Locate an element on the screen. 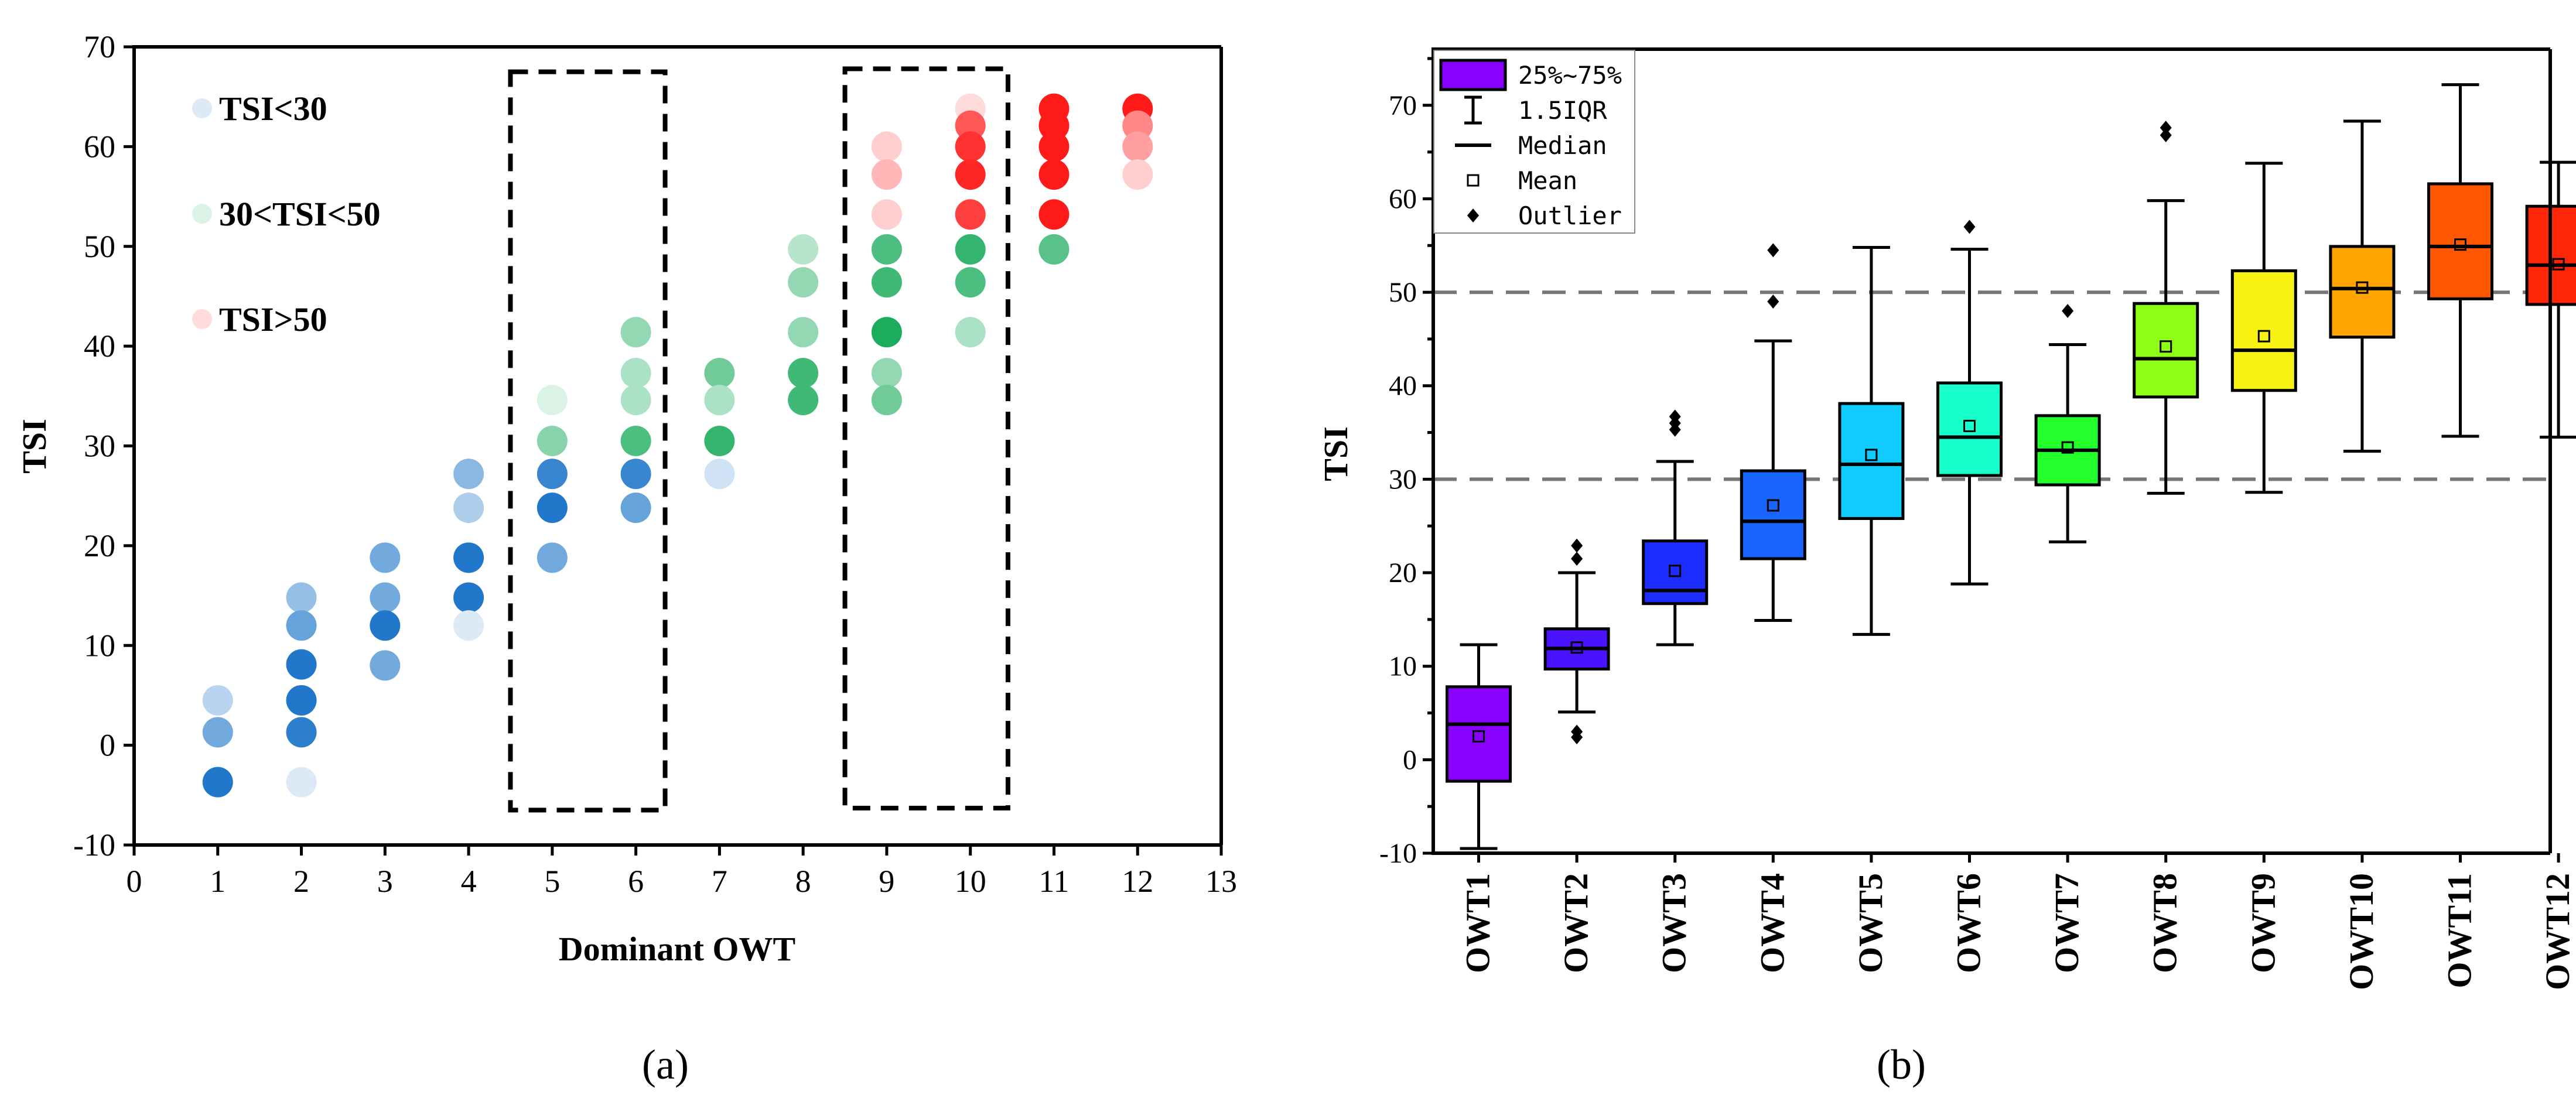 This screenshot has height=1105, width=2576. legend-outlier-swatch is located at coordinates (1473, 215).